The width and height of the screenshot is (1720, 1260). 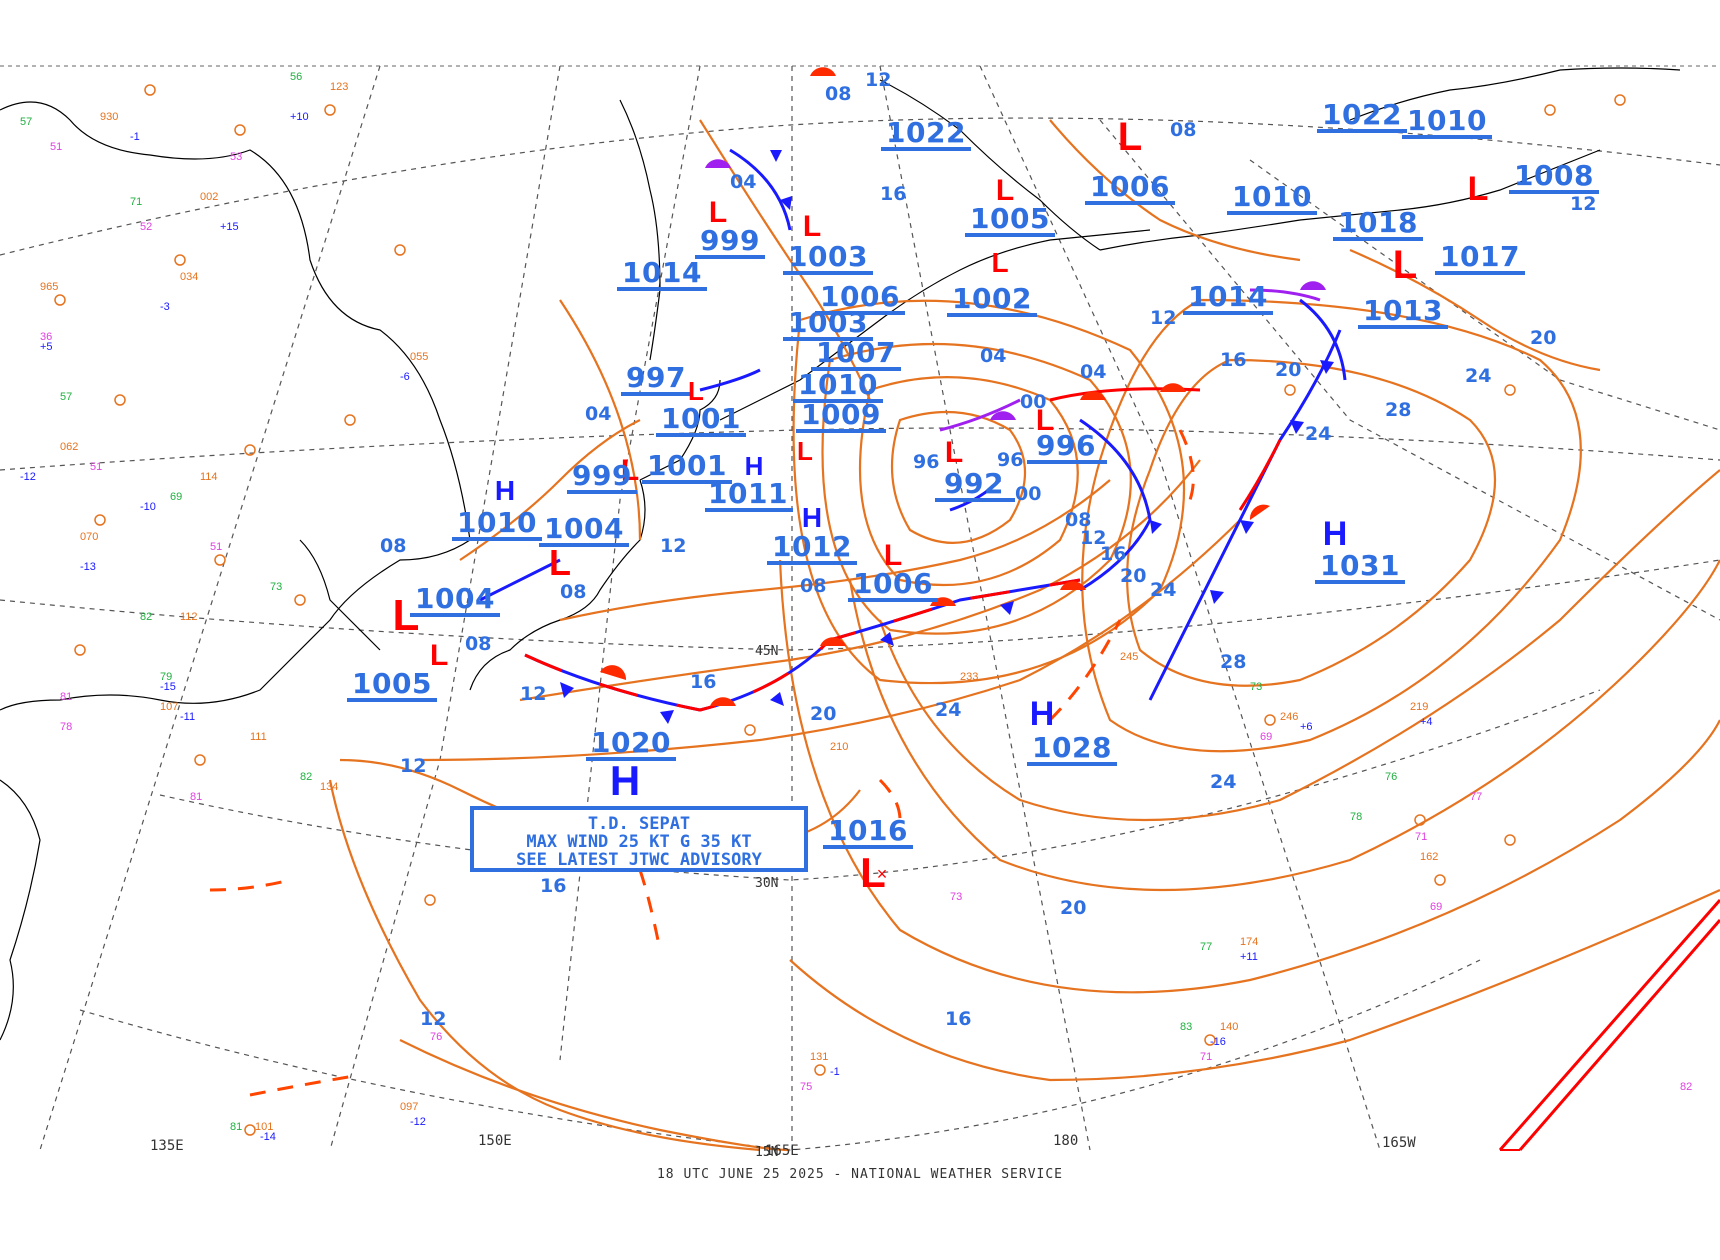 I want to click on longitude-label: 150E, so click(x=495, y=1141).